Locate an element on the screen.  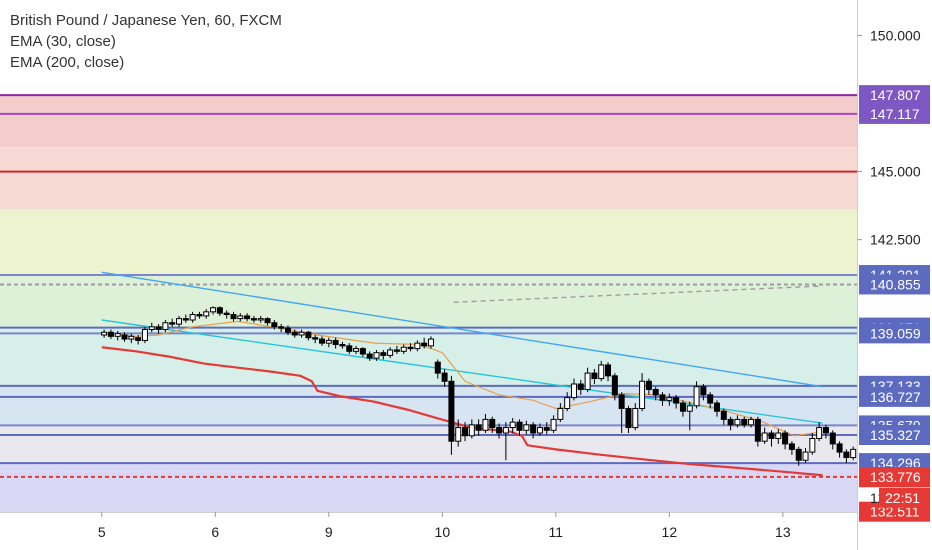
countdown-label: 22:51 is located at coordinates (902, 498).